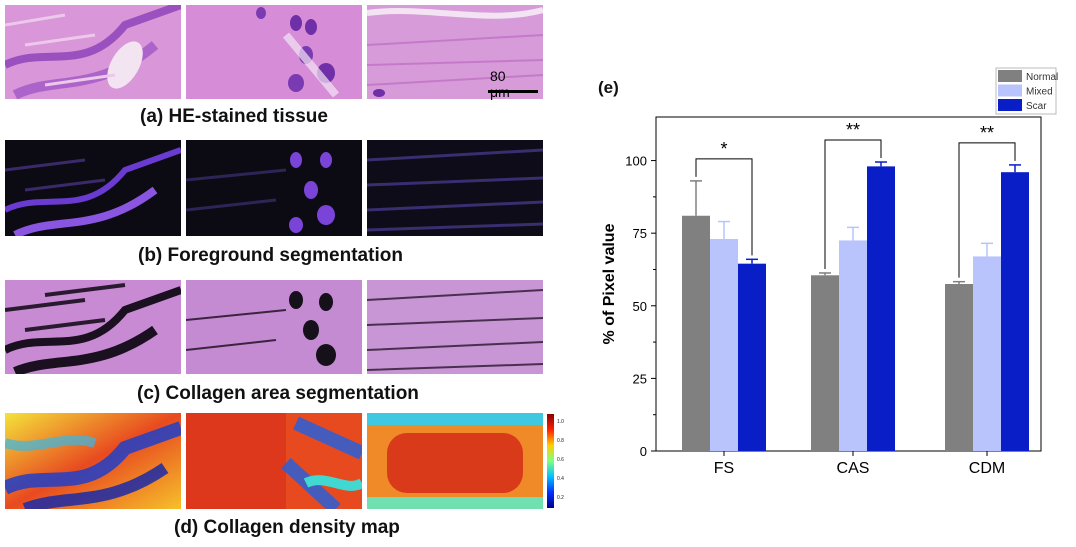  What do you see at coordinates (234, 116) in the screenshot?
I see `panel-a-caption: (a) HE-stained tissue` at bounding box center [234, 116].